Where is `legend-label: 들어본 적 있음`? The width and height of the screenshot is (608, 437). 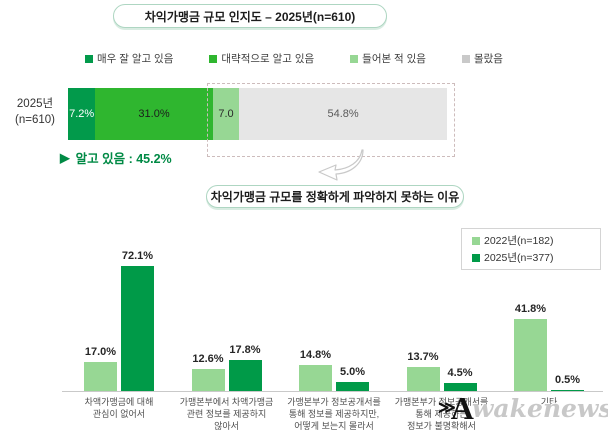 legend-label: 들어본 적 있음 is located at coordinates (394, 59).